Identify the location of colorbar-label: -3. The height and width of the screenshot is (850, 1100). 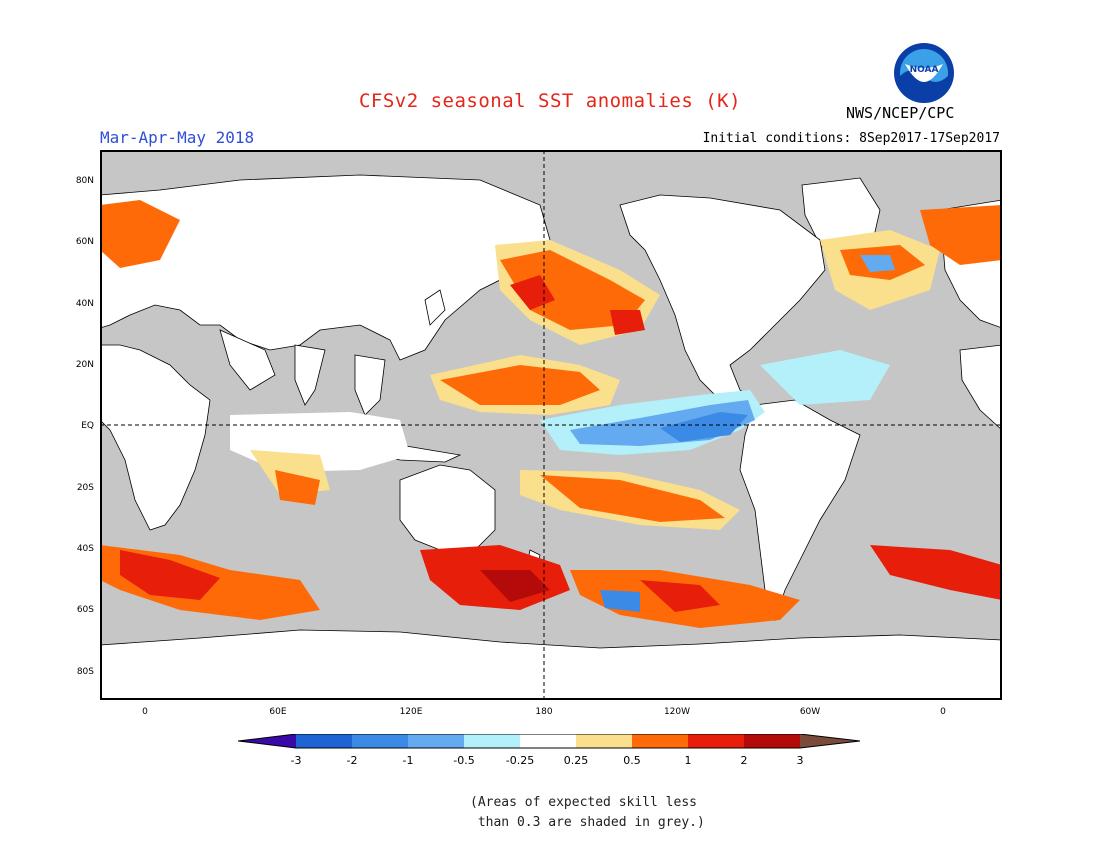
(296, 760).